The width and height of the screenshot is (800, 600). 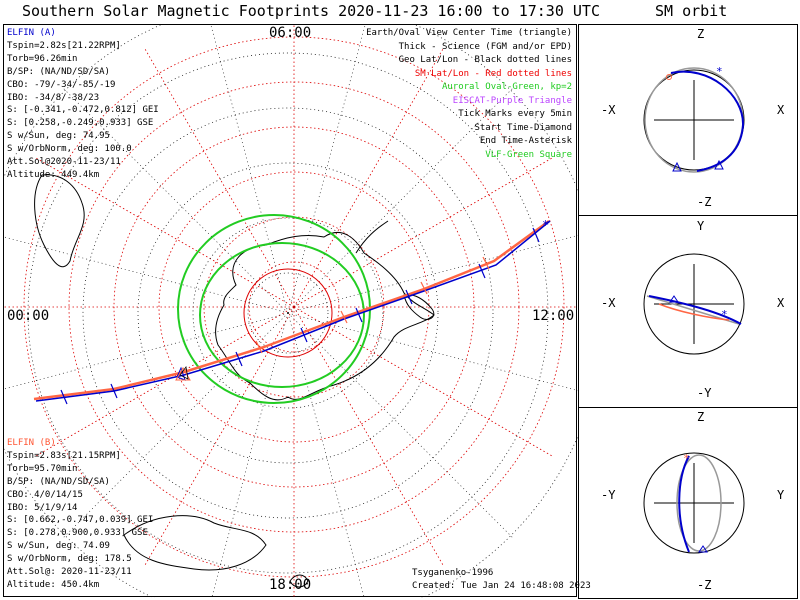 I want to click on auroral-oval-inner, so click(x=282, y=315).